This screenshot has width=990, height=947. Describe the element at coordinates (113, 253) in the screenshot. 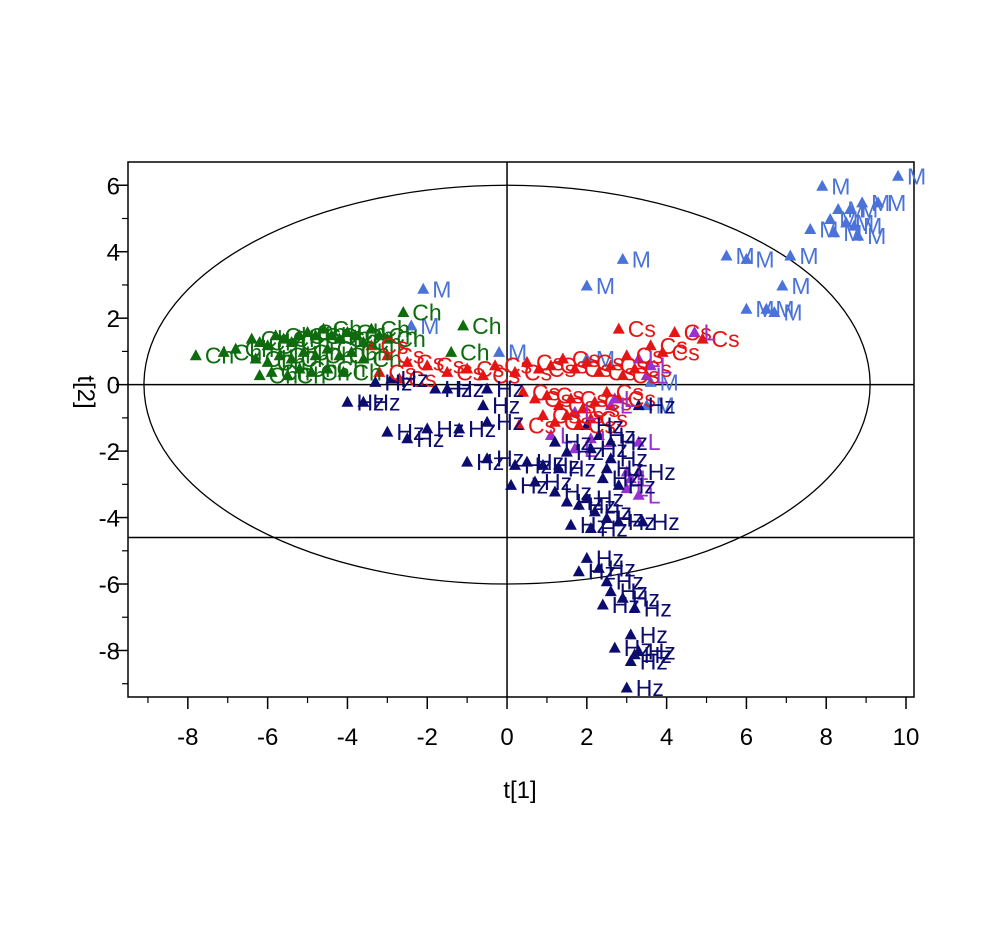

I see `y-tick-label: 4` at that location.